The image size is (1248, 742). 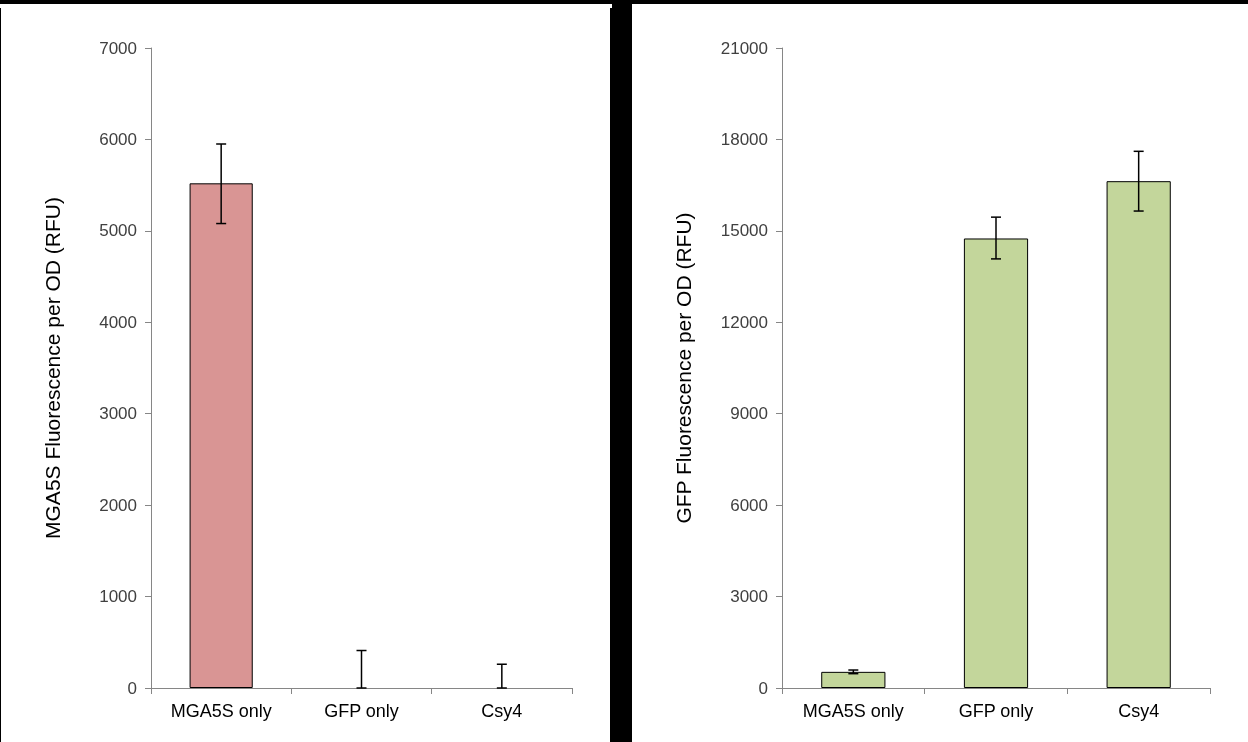 I want to click on y-tick-label: 9000, so click(x=749, y=414).